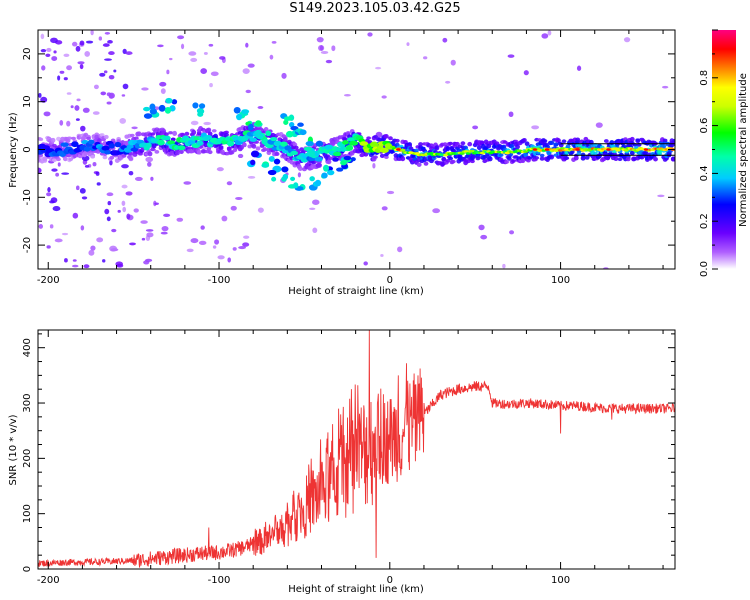 The height and width of the screenshot is (600, 750). Describe the element at coordinates (27, 513) in the screenshot. I see `y-tick-label: 100` at that location.